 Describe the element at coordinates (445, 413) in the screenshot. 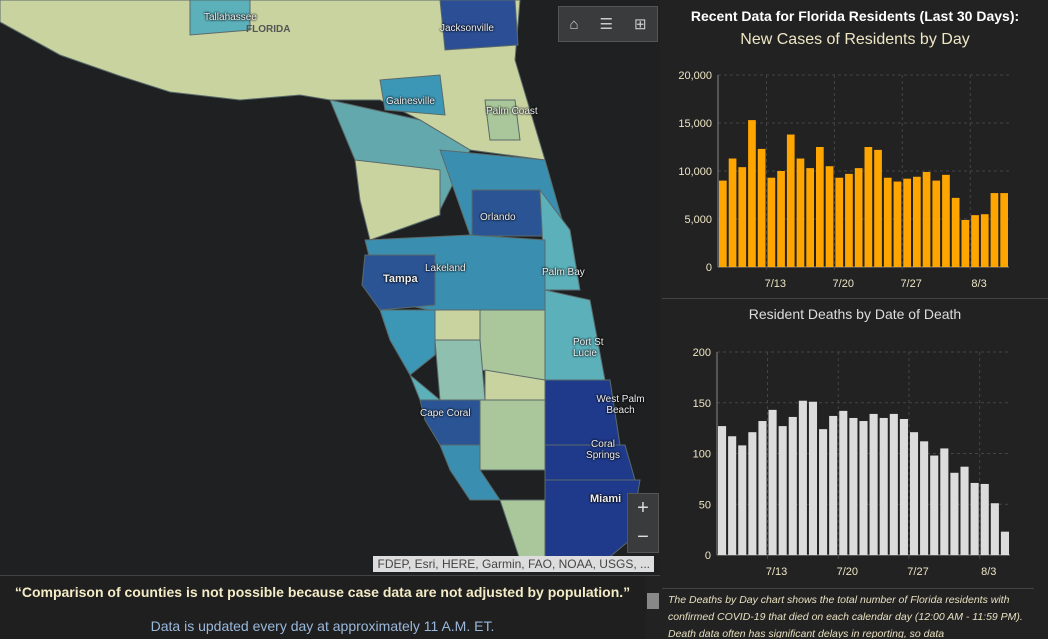

I see `city-label: Cape Coral` at that location.